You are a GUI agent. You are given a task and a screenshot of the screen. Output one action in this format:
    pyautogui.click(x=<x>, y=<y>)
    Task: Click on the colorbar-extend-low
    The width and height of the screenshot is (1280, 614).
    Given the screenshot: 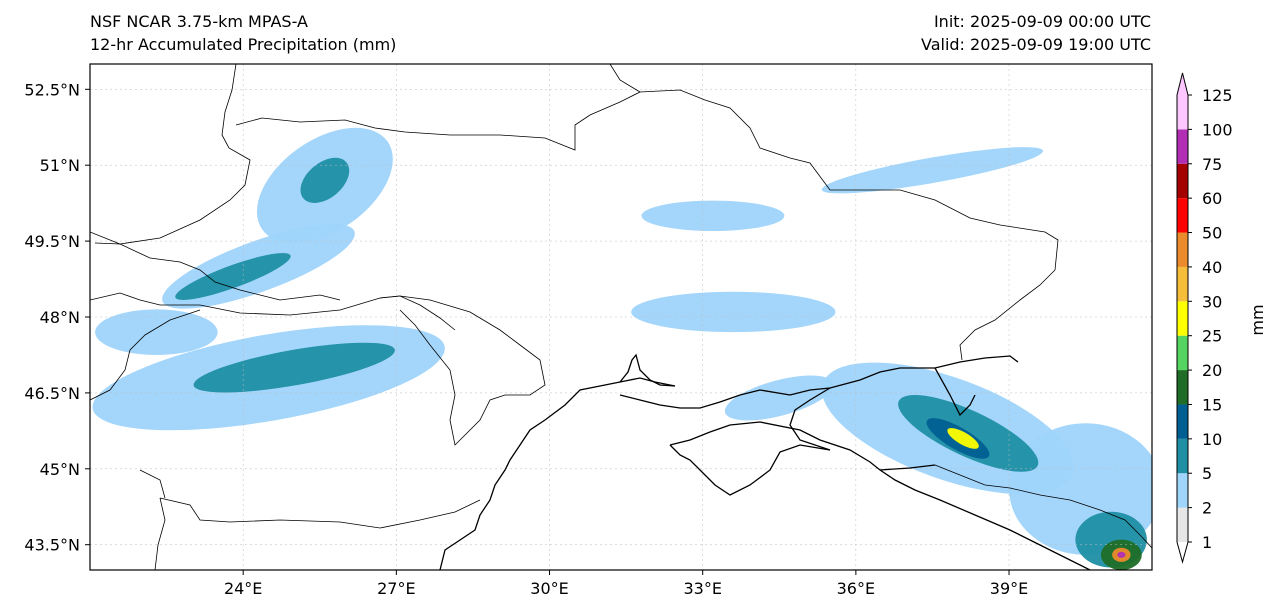 What is the action you would take?
    pyautogui.click(x=1182, y=552)
    